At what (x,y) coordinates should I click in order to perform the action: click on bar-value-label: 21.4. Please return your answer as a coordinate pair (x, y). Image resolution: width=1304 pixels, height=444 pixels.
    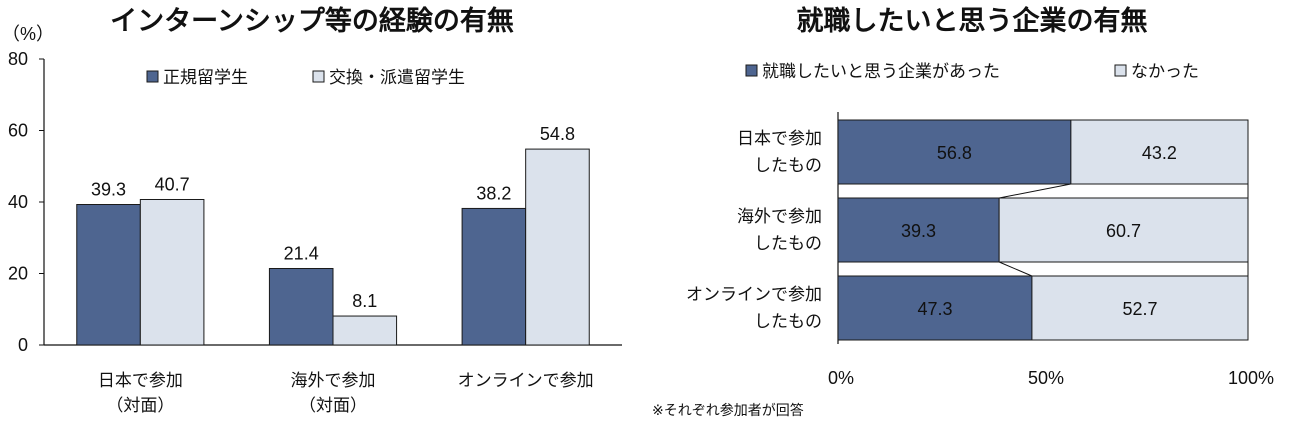
    Looking at the image, I should click on (301, 253).